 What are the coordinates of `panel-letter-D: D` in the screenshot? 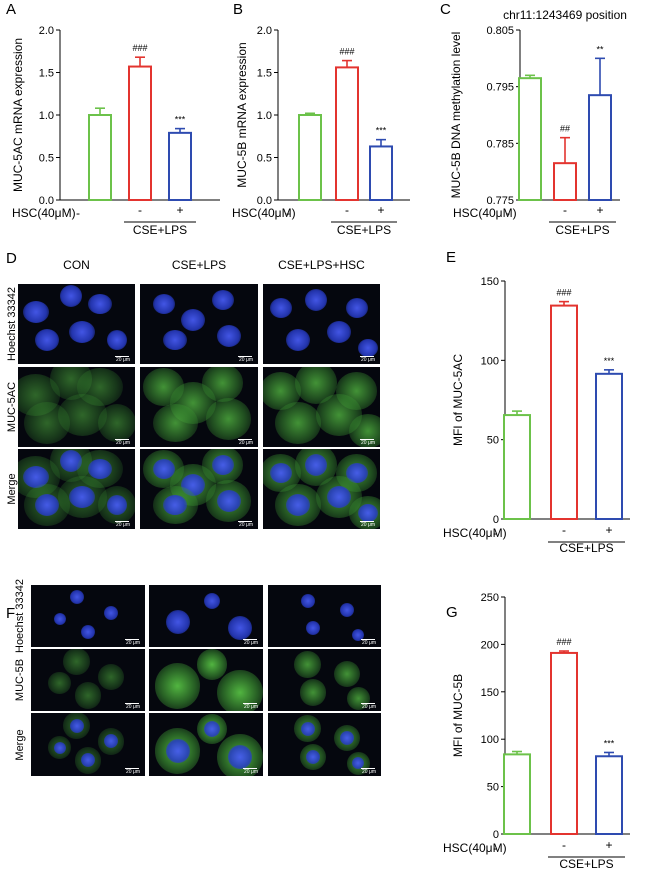 It's located at (11, 258).